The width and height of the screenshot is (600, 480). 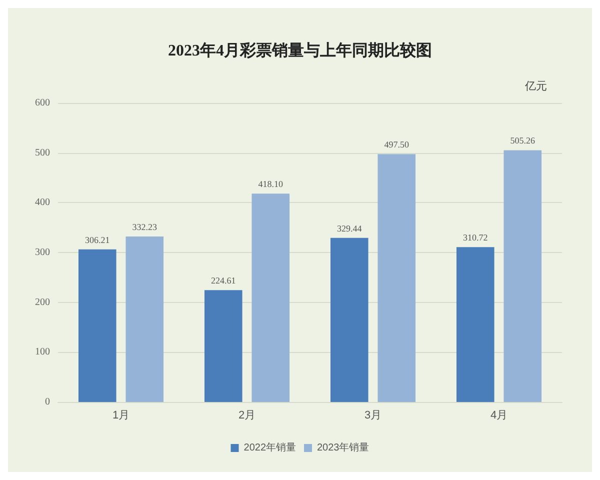 What do you see at coordinates (42, 152) in the screenshot?
I see `y-tick-label: 500` at bounding box center [42, 152].